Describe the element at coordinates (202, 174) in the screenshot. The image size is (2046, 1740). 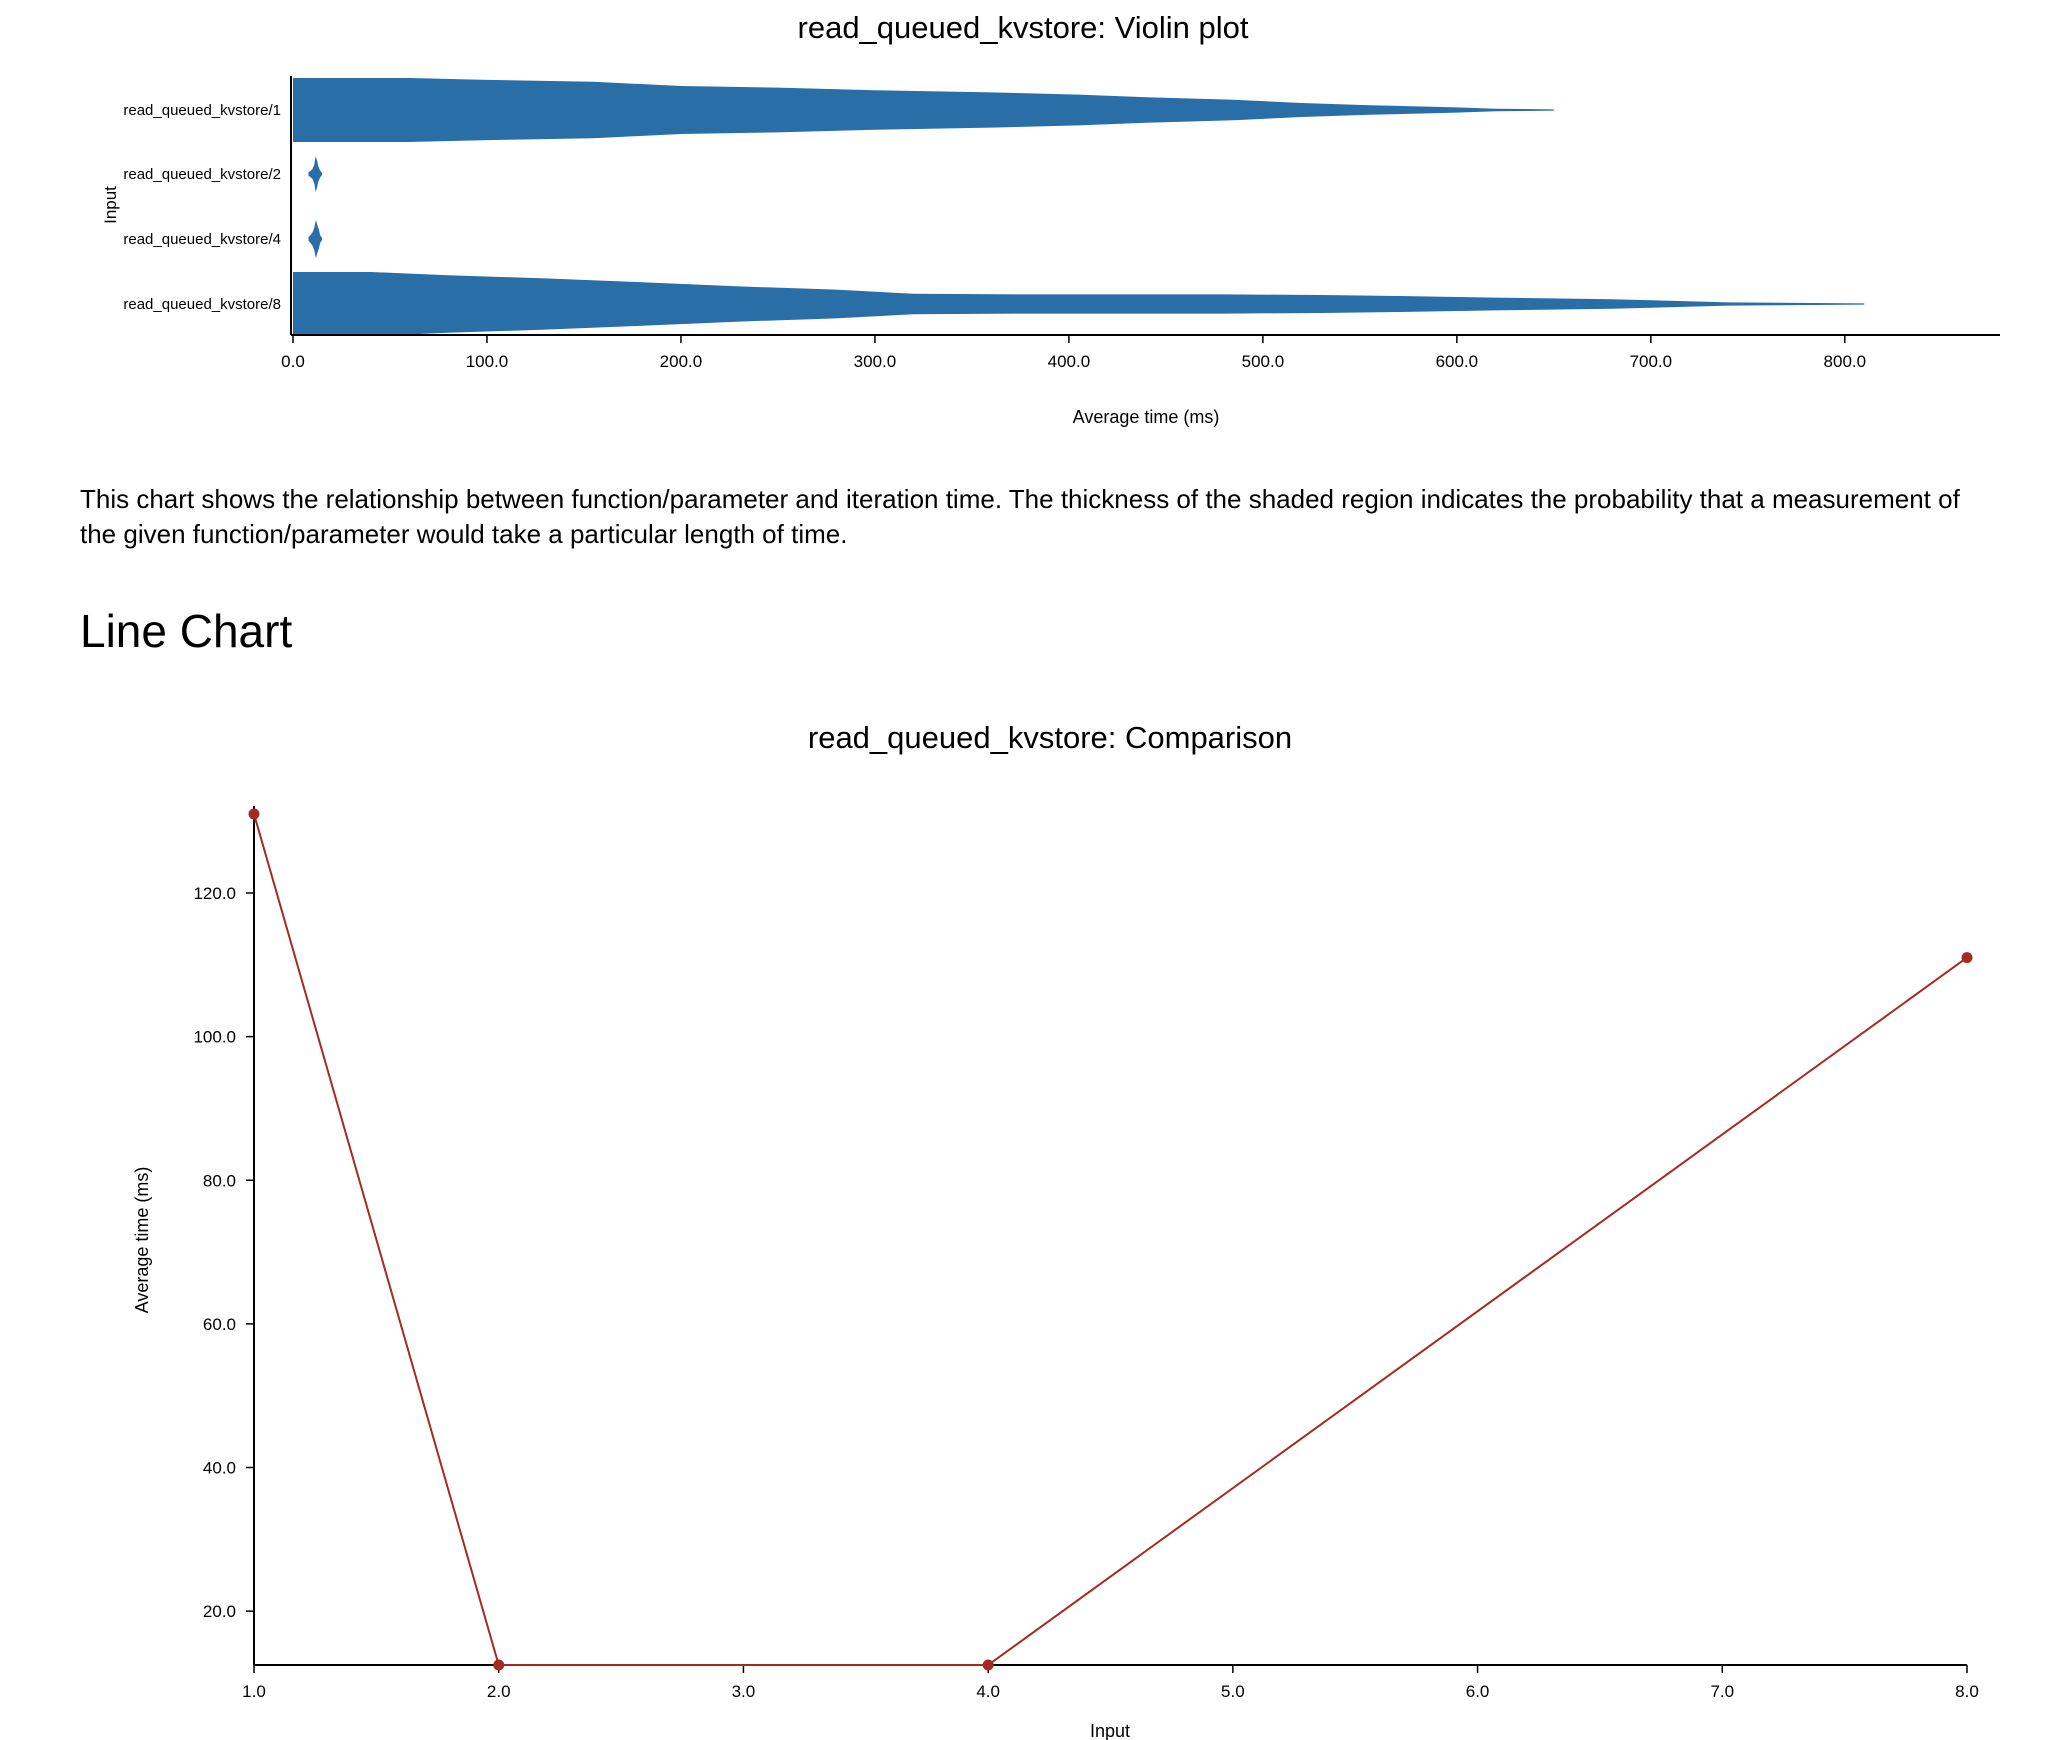
I see `violin-category-label: read_queued_kvstore/2` at that location.